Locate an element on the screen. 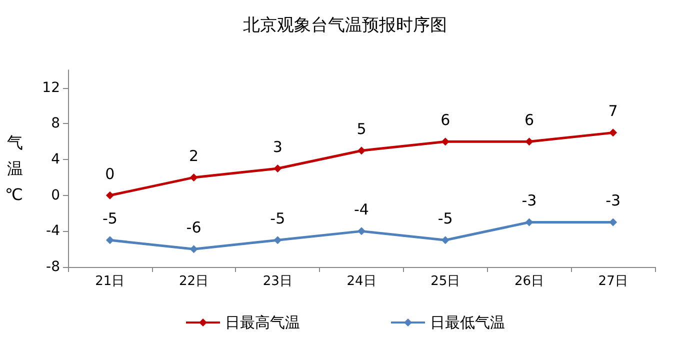 The width and height of the screenshot is (690, 343). data-label: 0 is located at coordinates (110, 173).